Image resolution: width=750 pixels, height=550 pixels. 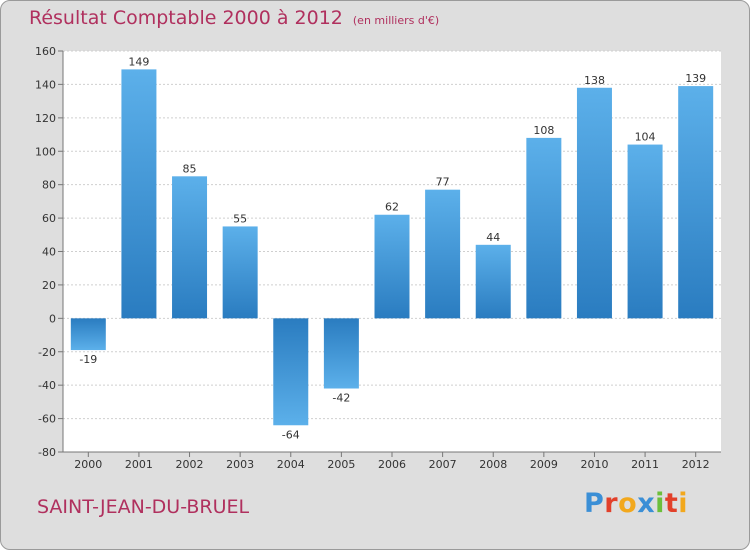 I want to click on y-tick-label: -40, so click(x=47, y=385).